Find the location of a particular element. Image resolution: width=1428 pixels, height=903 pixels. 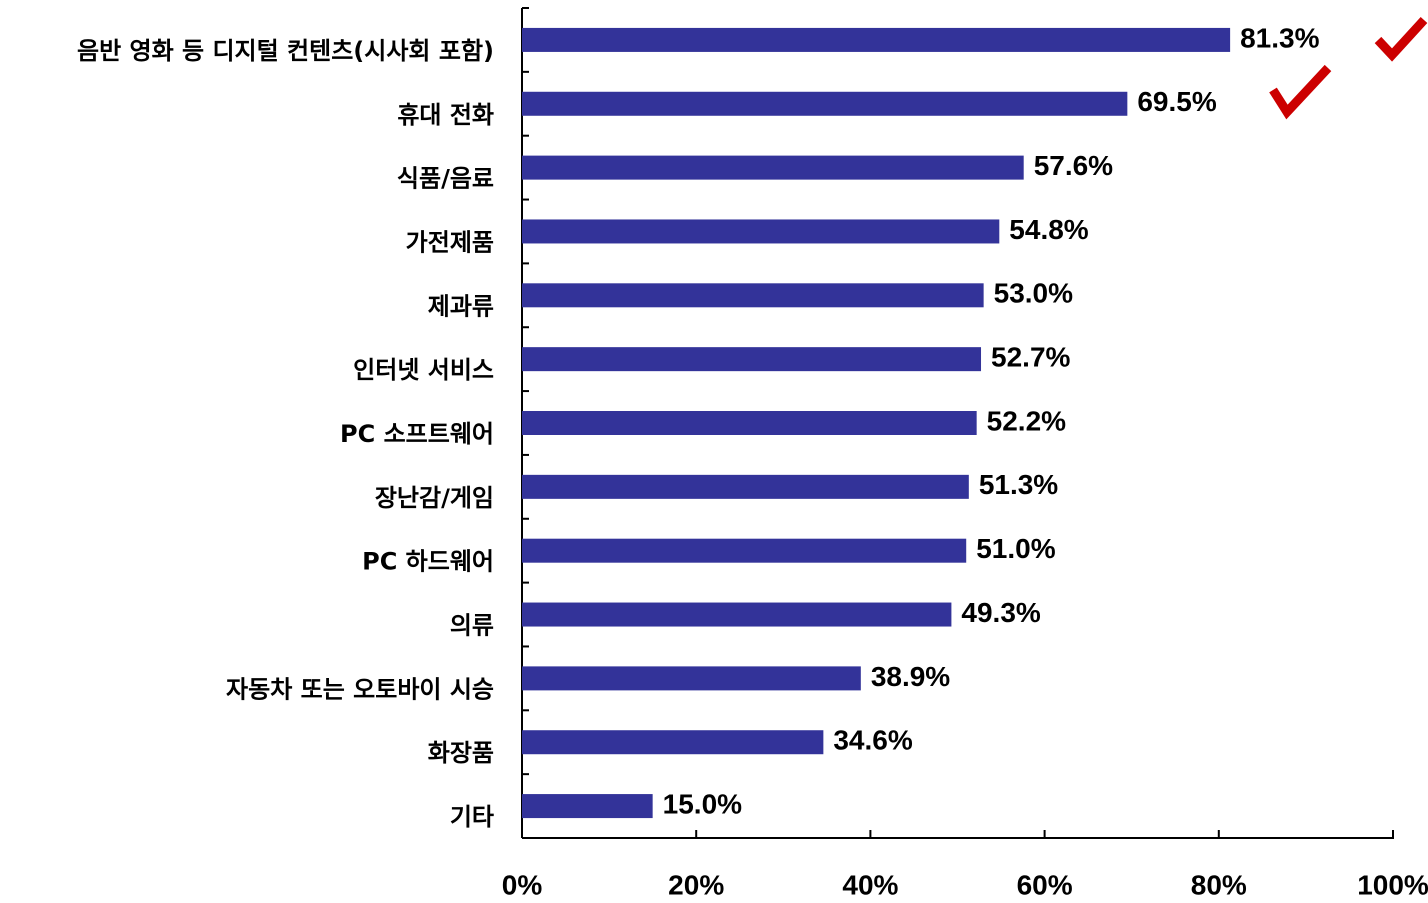

value-label: 54.8% is located at coordinates (1048, 229).